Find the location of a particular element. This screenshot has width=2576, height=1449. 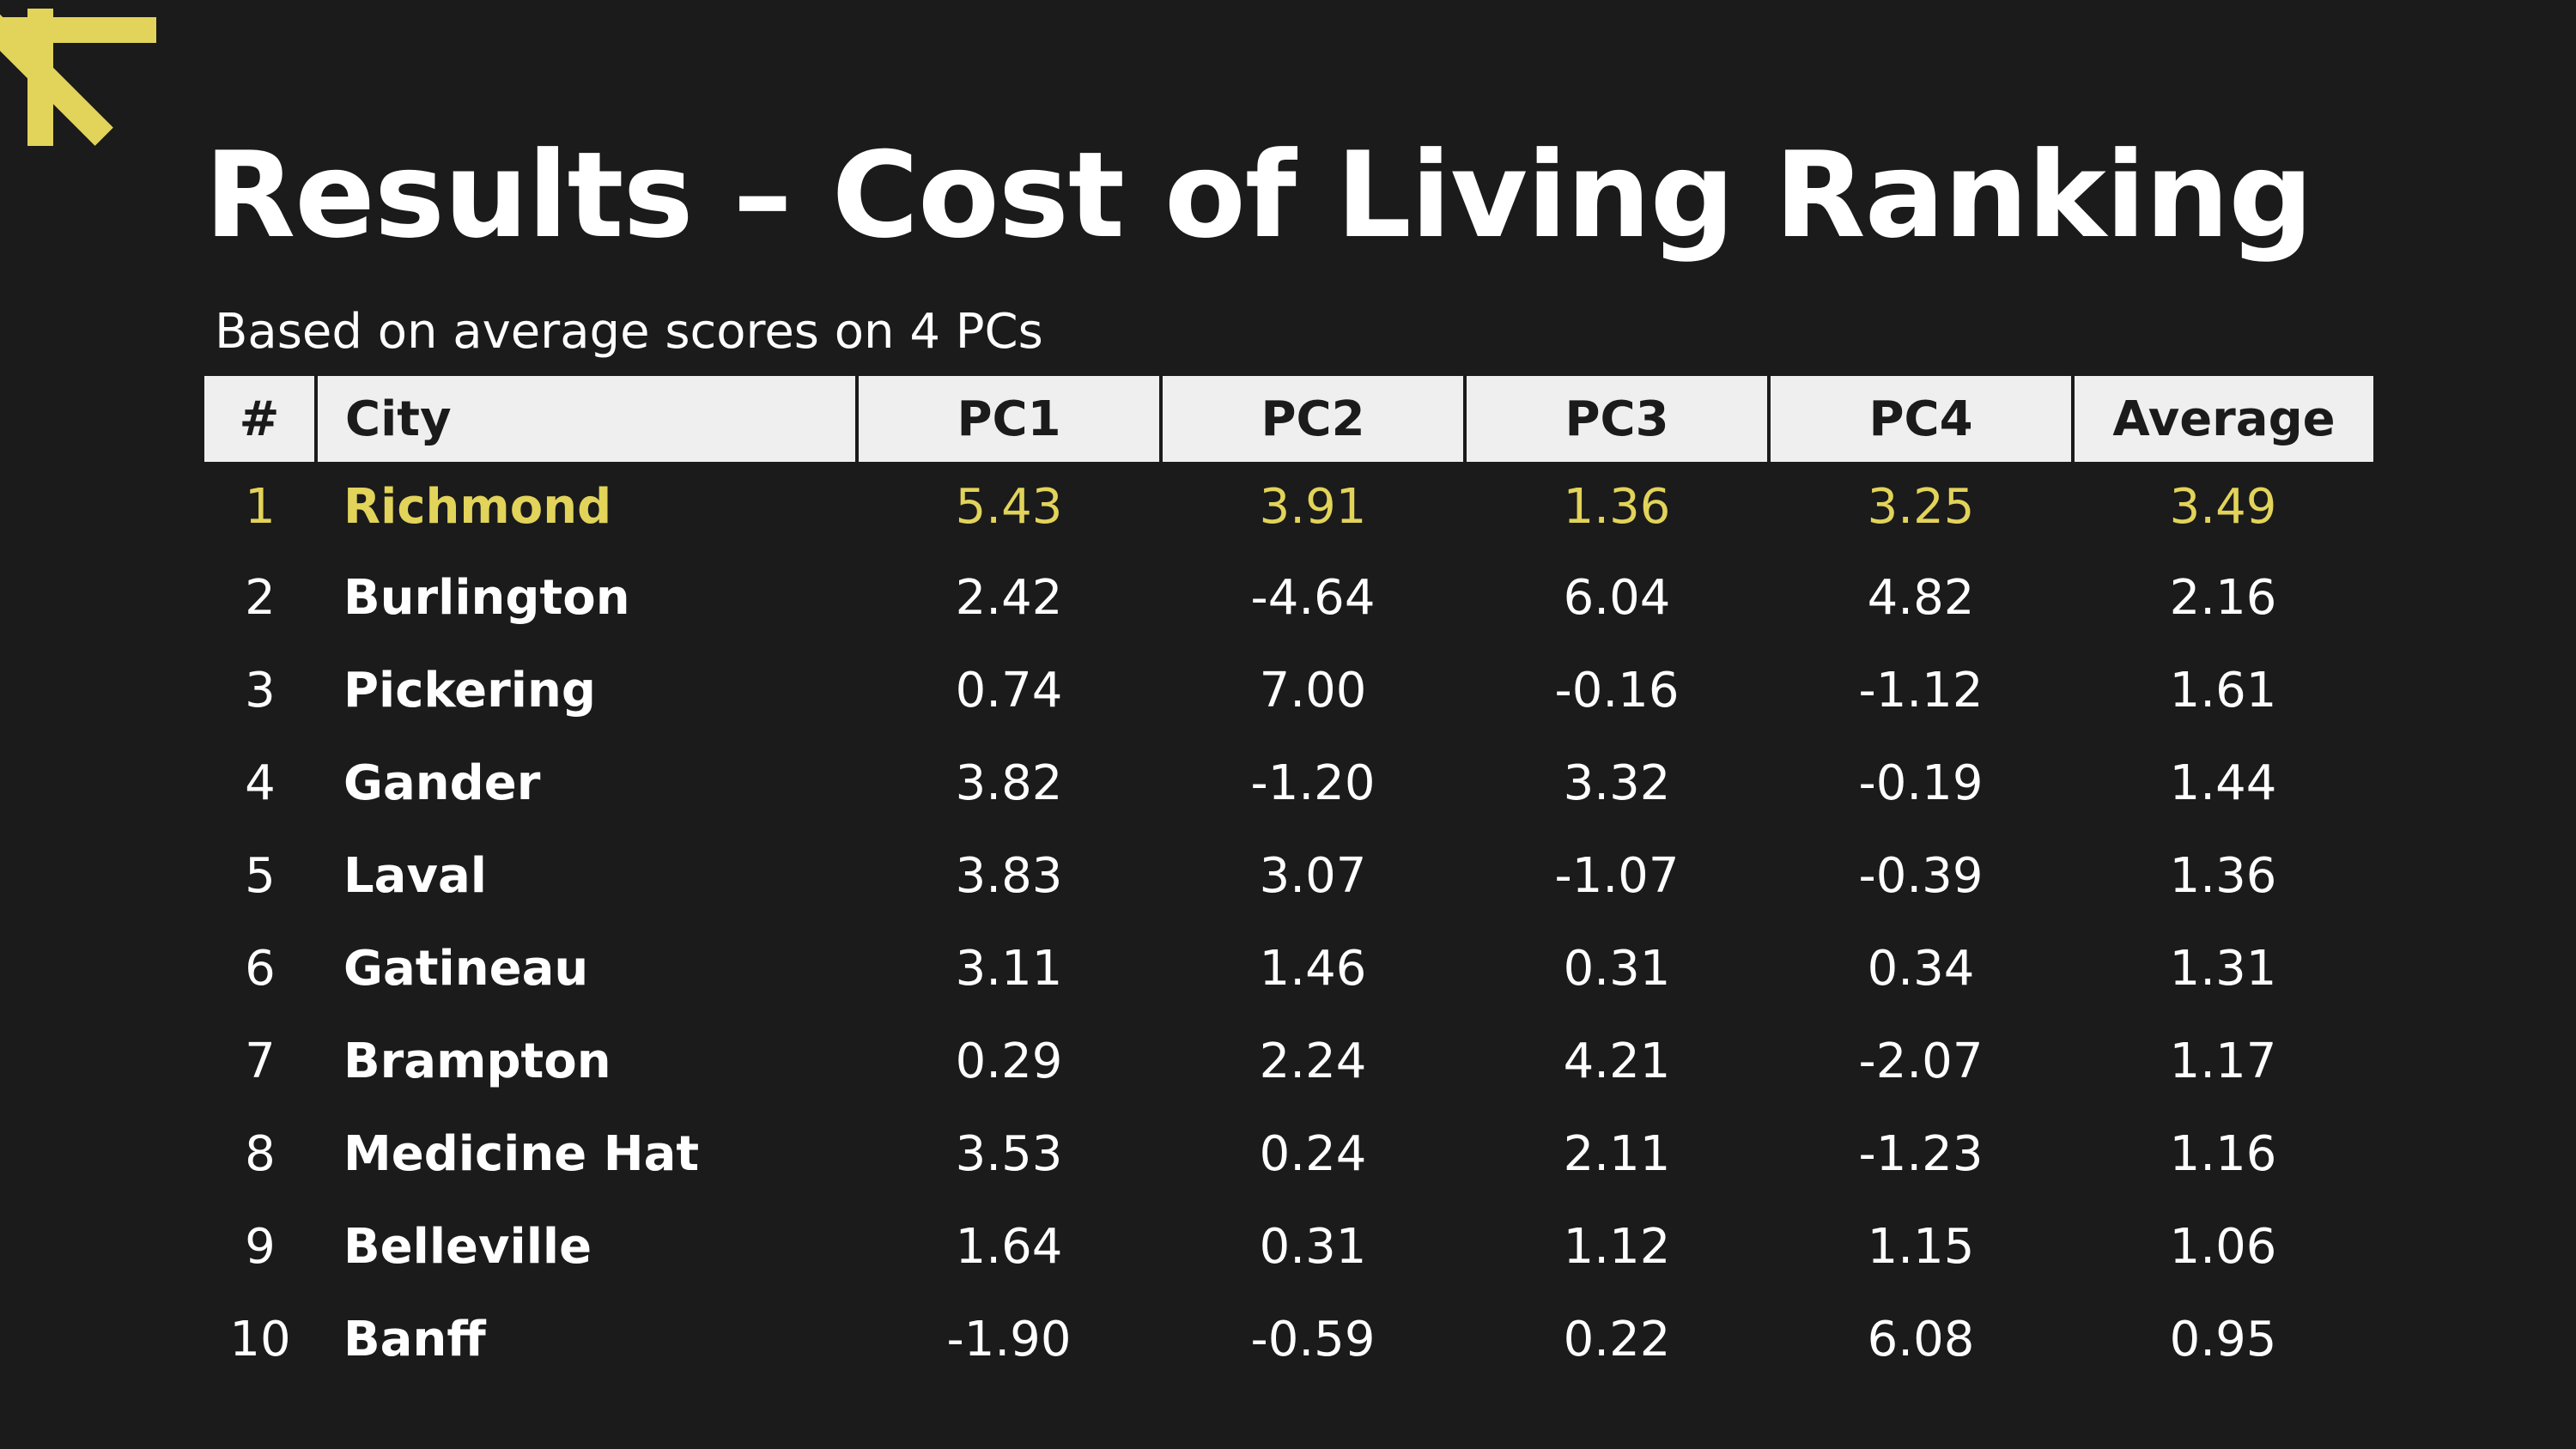

cell-city: Laval is located at coordinates (415, 875).